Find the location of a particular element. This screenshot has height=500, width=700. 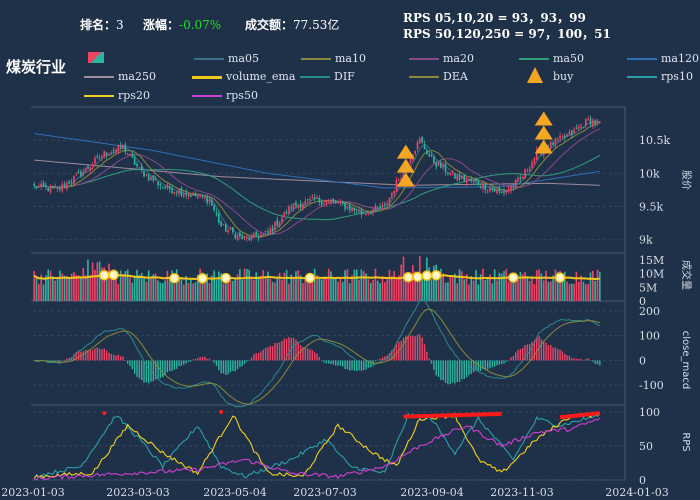

legend-item-buy: buy is located at coordinates (550, 75).